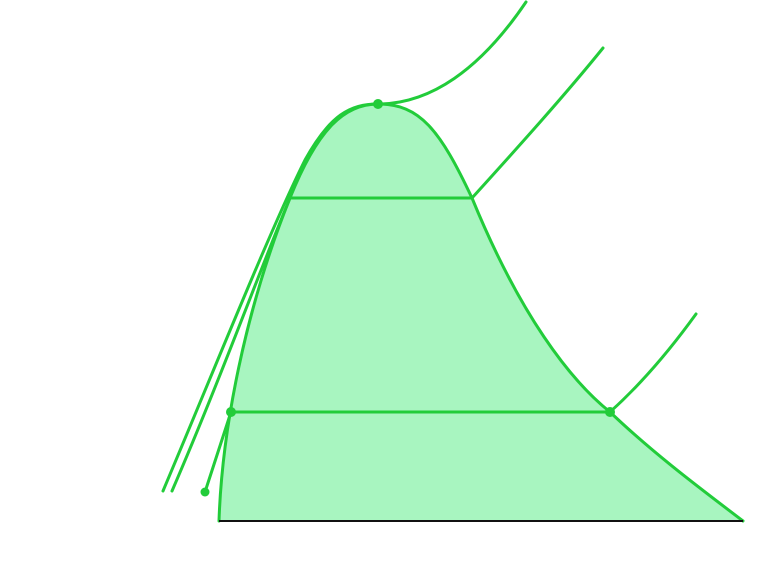 Image resolution: width=761 pixels, height=563 pixels. What do you see at coordinates (610, 412) in the screenshot?
I see `saturated-vapor-point` at bounding box center [610, 412].